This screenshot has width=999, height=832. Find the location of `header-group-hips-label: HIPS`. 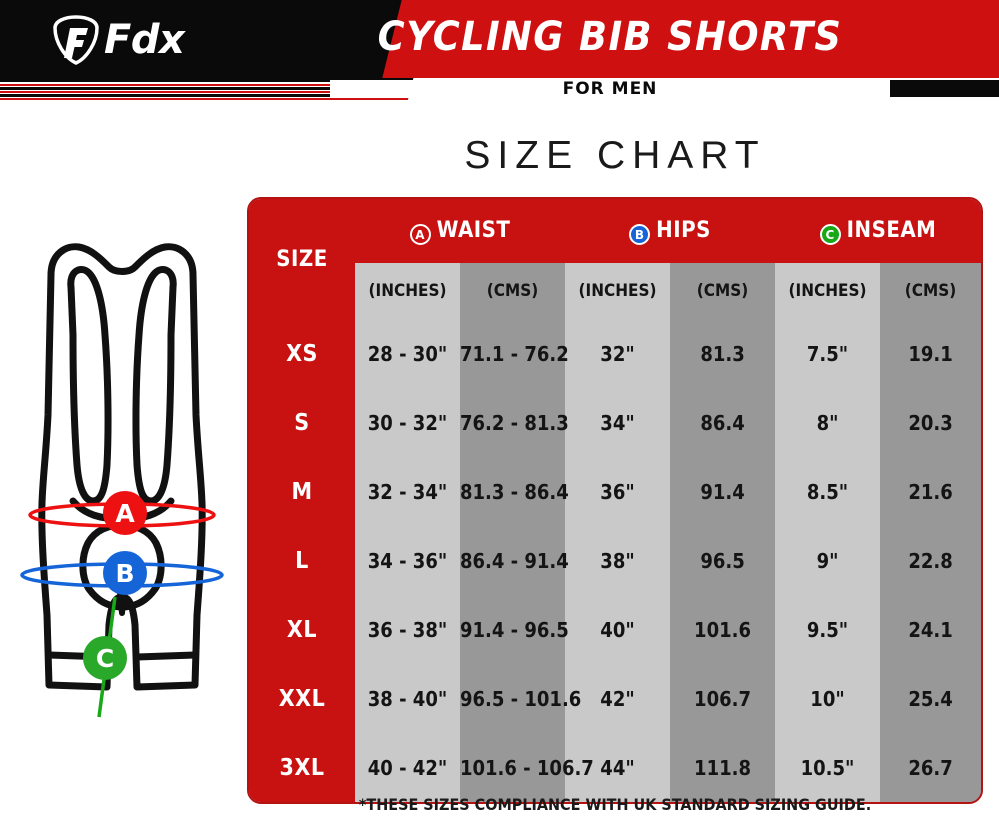

header-group-hips-label: HIPS is located at coordinates (683, 230).